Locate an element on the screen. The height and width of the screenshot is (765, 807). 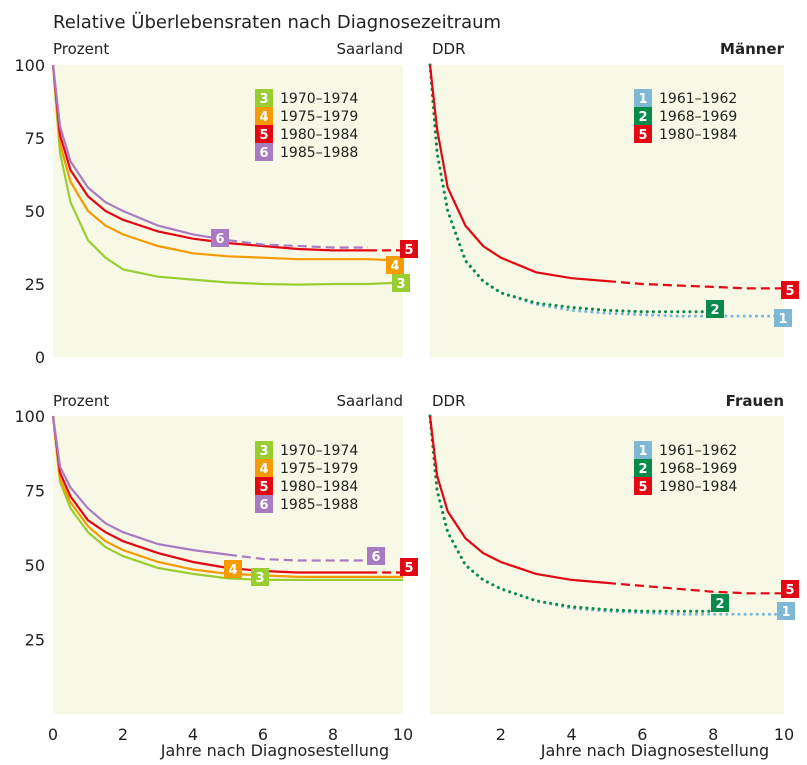
women-ddr-region: DDR is located at coordinates (449, 401).